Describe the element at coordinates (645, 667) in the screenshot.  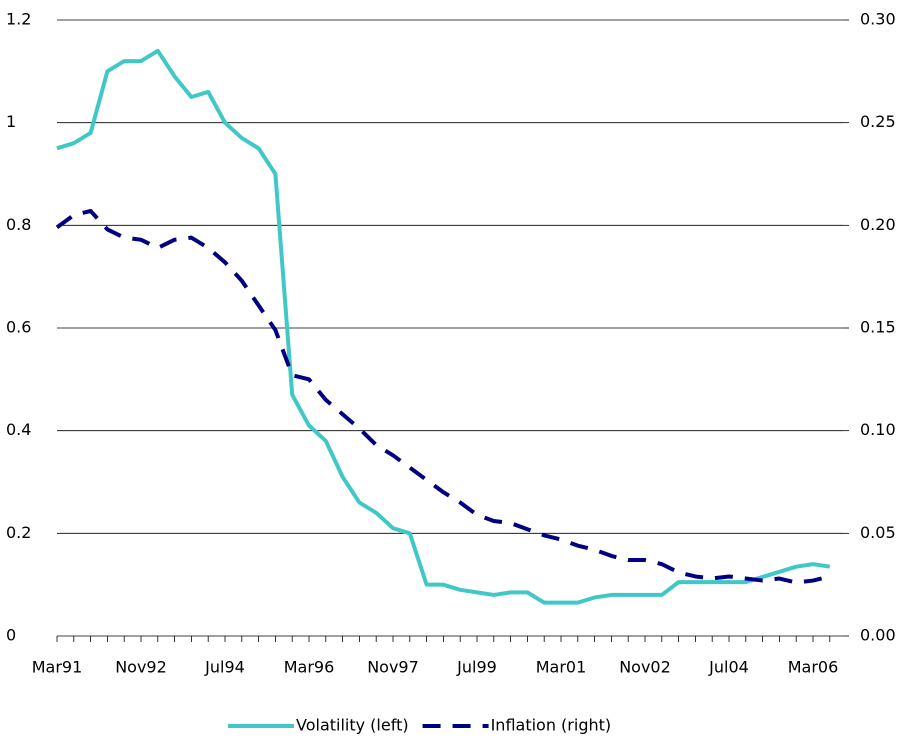
I see `x-tick-label: Nov02` at that location.